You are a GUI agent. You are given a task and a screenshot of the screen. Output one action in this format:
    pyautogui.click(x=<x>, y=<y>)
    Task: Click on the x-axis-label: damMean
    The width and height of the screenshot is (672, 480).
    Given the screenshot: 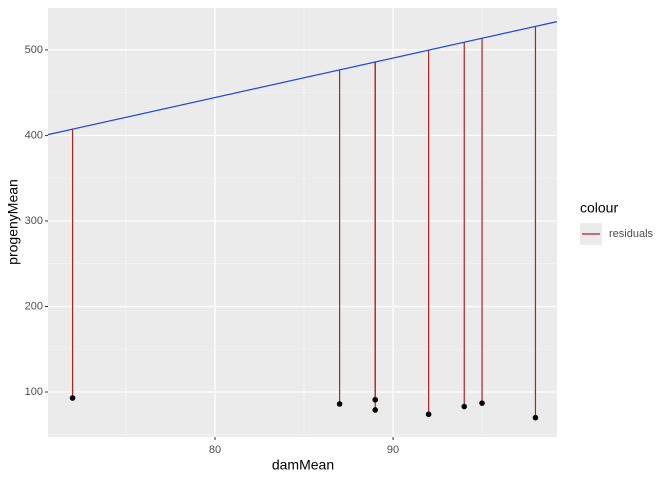 What is the action you would take?
    pyautogui.click(x=303, y=465)
    